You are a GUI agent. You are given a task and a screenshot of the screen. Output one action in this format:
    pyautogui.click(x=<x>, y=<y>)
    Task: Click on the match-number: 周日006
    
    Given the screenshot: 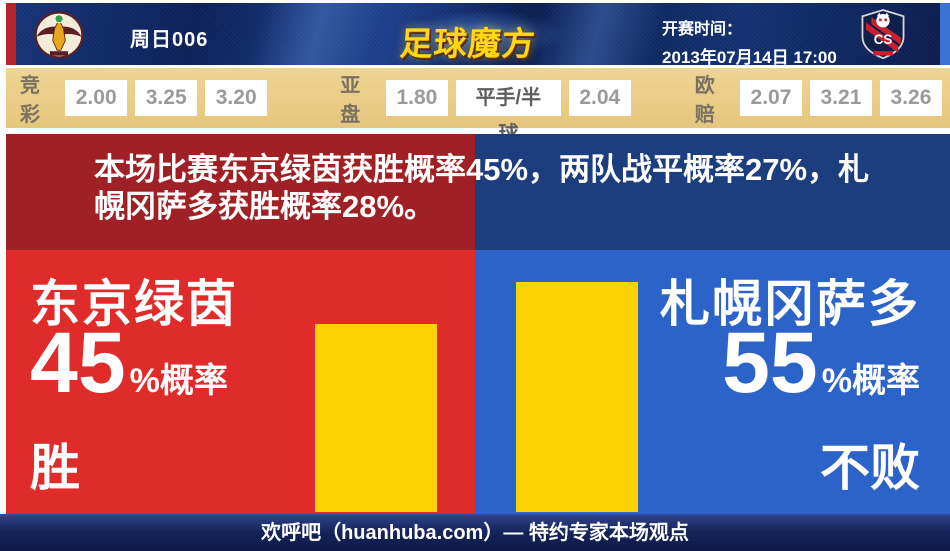 What is the action you would take?
    pyautogui.click(x=169, y=40)
    